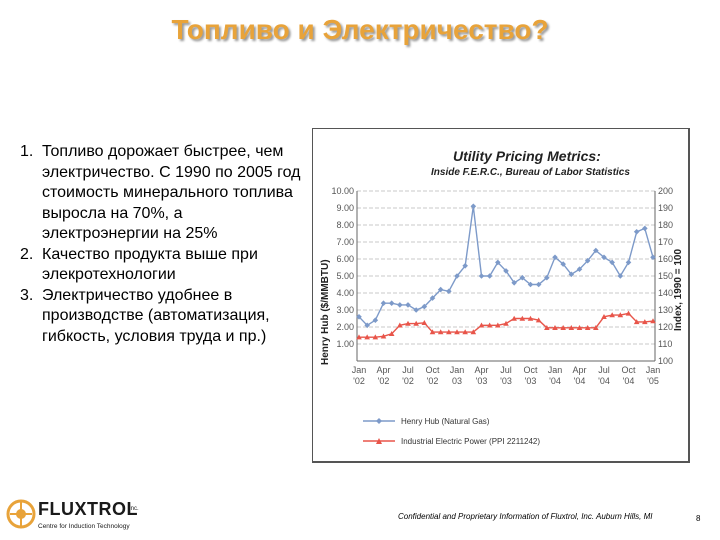  Describe the element at coordinates (27, 295) in the screenshot. I see `list-item-number: 3.` at that location.